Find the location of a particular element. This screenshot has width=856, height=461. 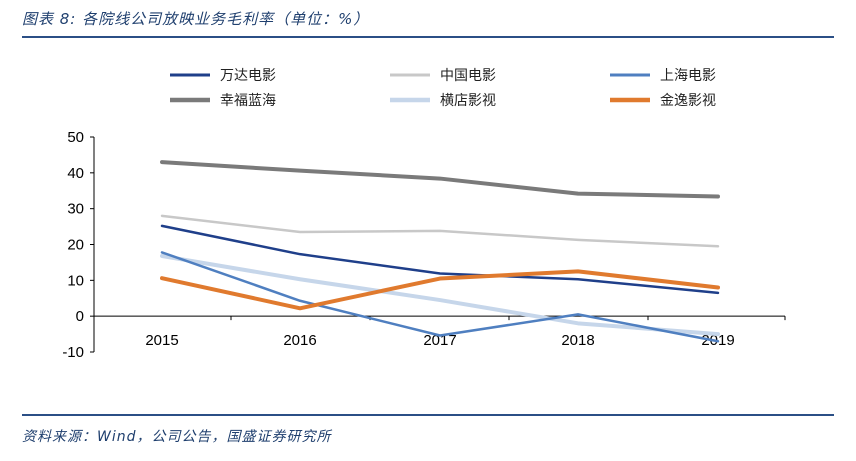

x-tick-label: 2017 is located at coordinates (439, 340).